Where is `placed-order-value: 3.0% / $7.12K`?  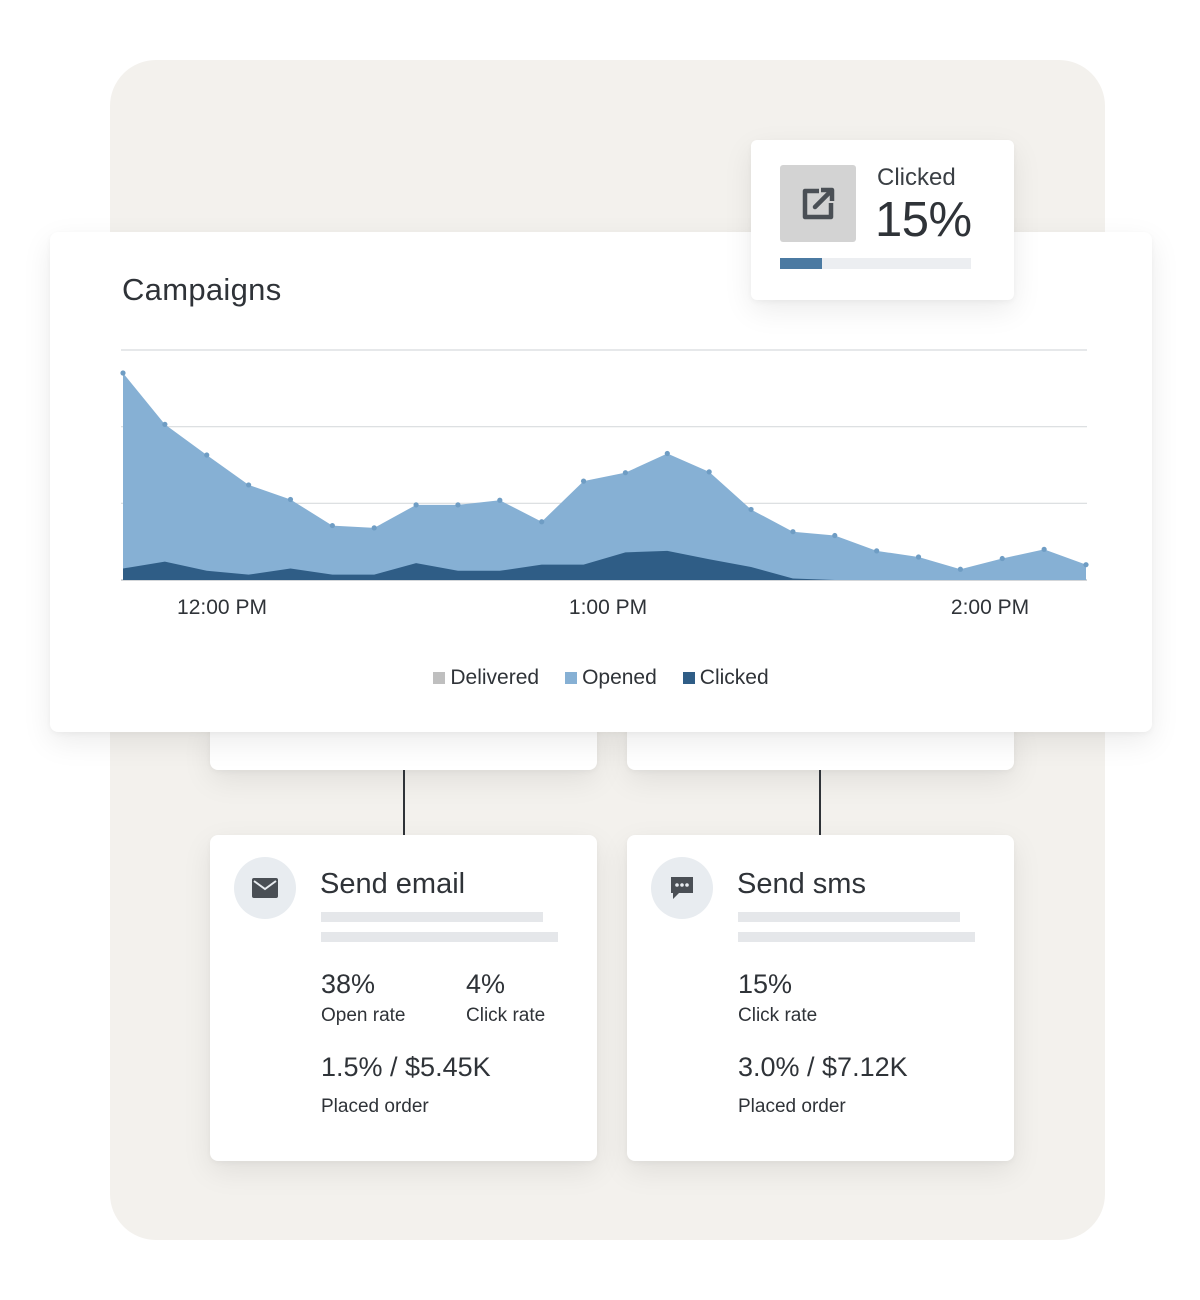 placed-order-value: 3.0% / $7.12K is located at coordinates (823, 1067).